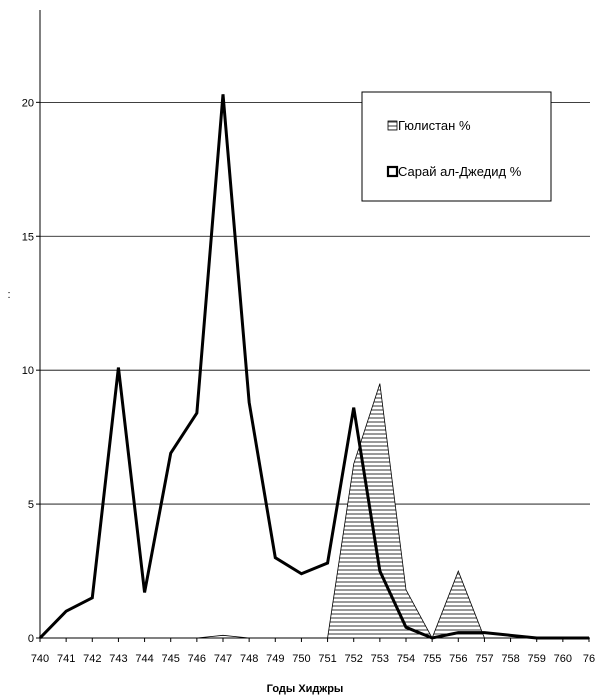  I want to click on x-tick-label-758: 758, so click(510, 659).